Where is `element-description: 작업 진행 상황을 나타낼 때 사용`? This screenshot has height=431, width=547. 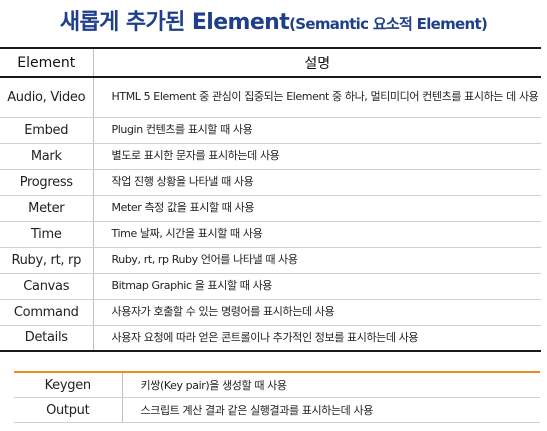 element-description: 작업 진행 상황을 나타낼 때 사용 is located at coordinates (317, 182).